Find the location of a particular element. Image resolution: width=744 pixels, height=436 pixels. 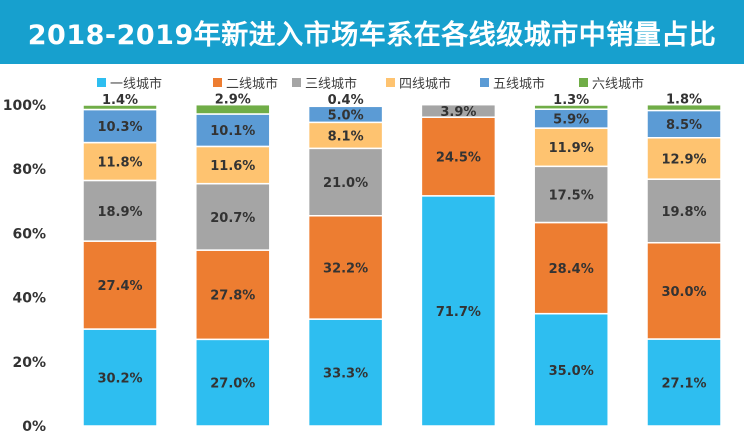

y-tick-label: 40% is located at coordinates (29, 299).